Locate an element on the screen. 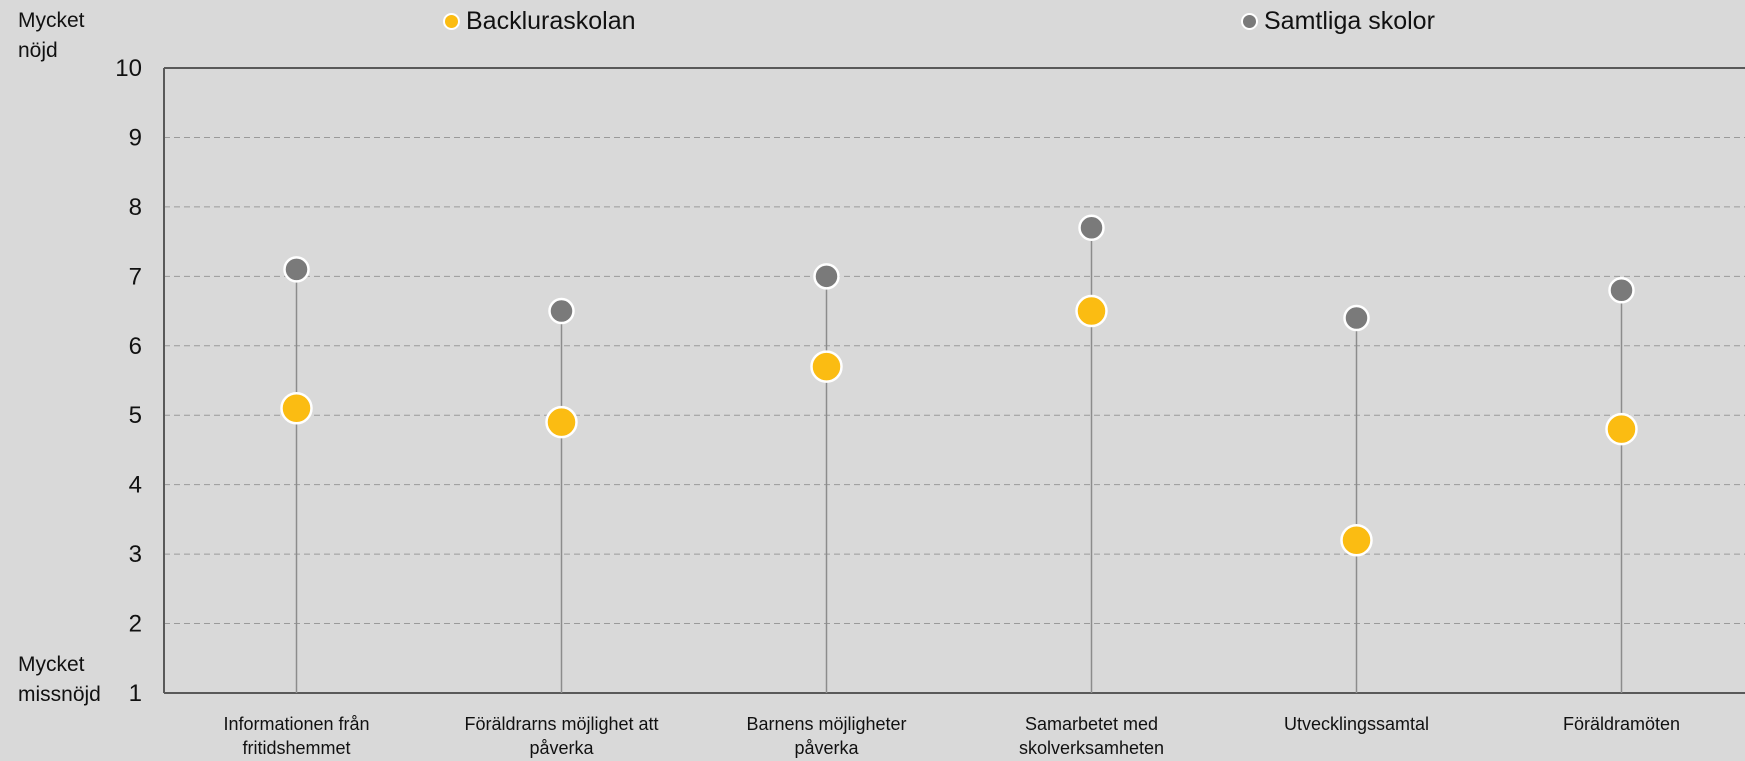 This screenshot has height=761, width=1745. x-category-label: Föräldramöten is located at coordinates (1621, 724).